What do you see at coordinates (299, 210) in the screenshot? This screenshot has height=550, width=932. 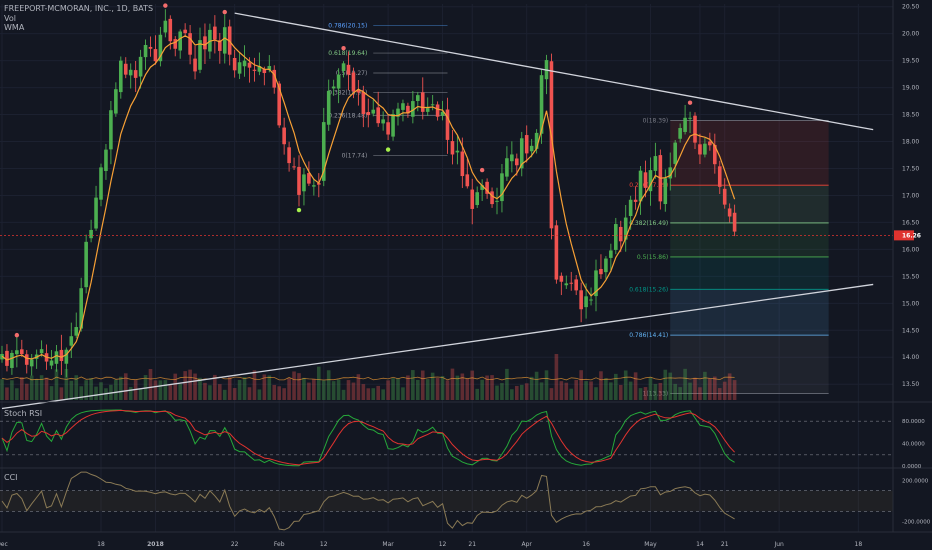 I see `buy-dot` at bounding box center [299, 210].